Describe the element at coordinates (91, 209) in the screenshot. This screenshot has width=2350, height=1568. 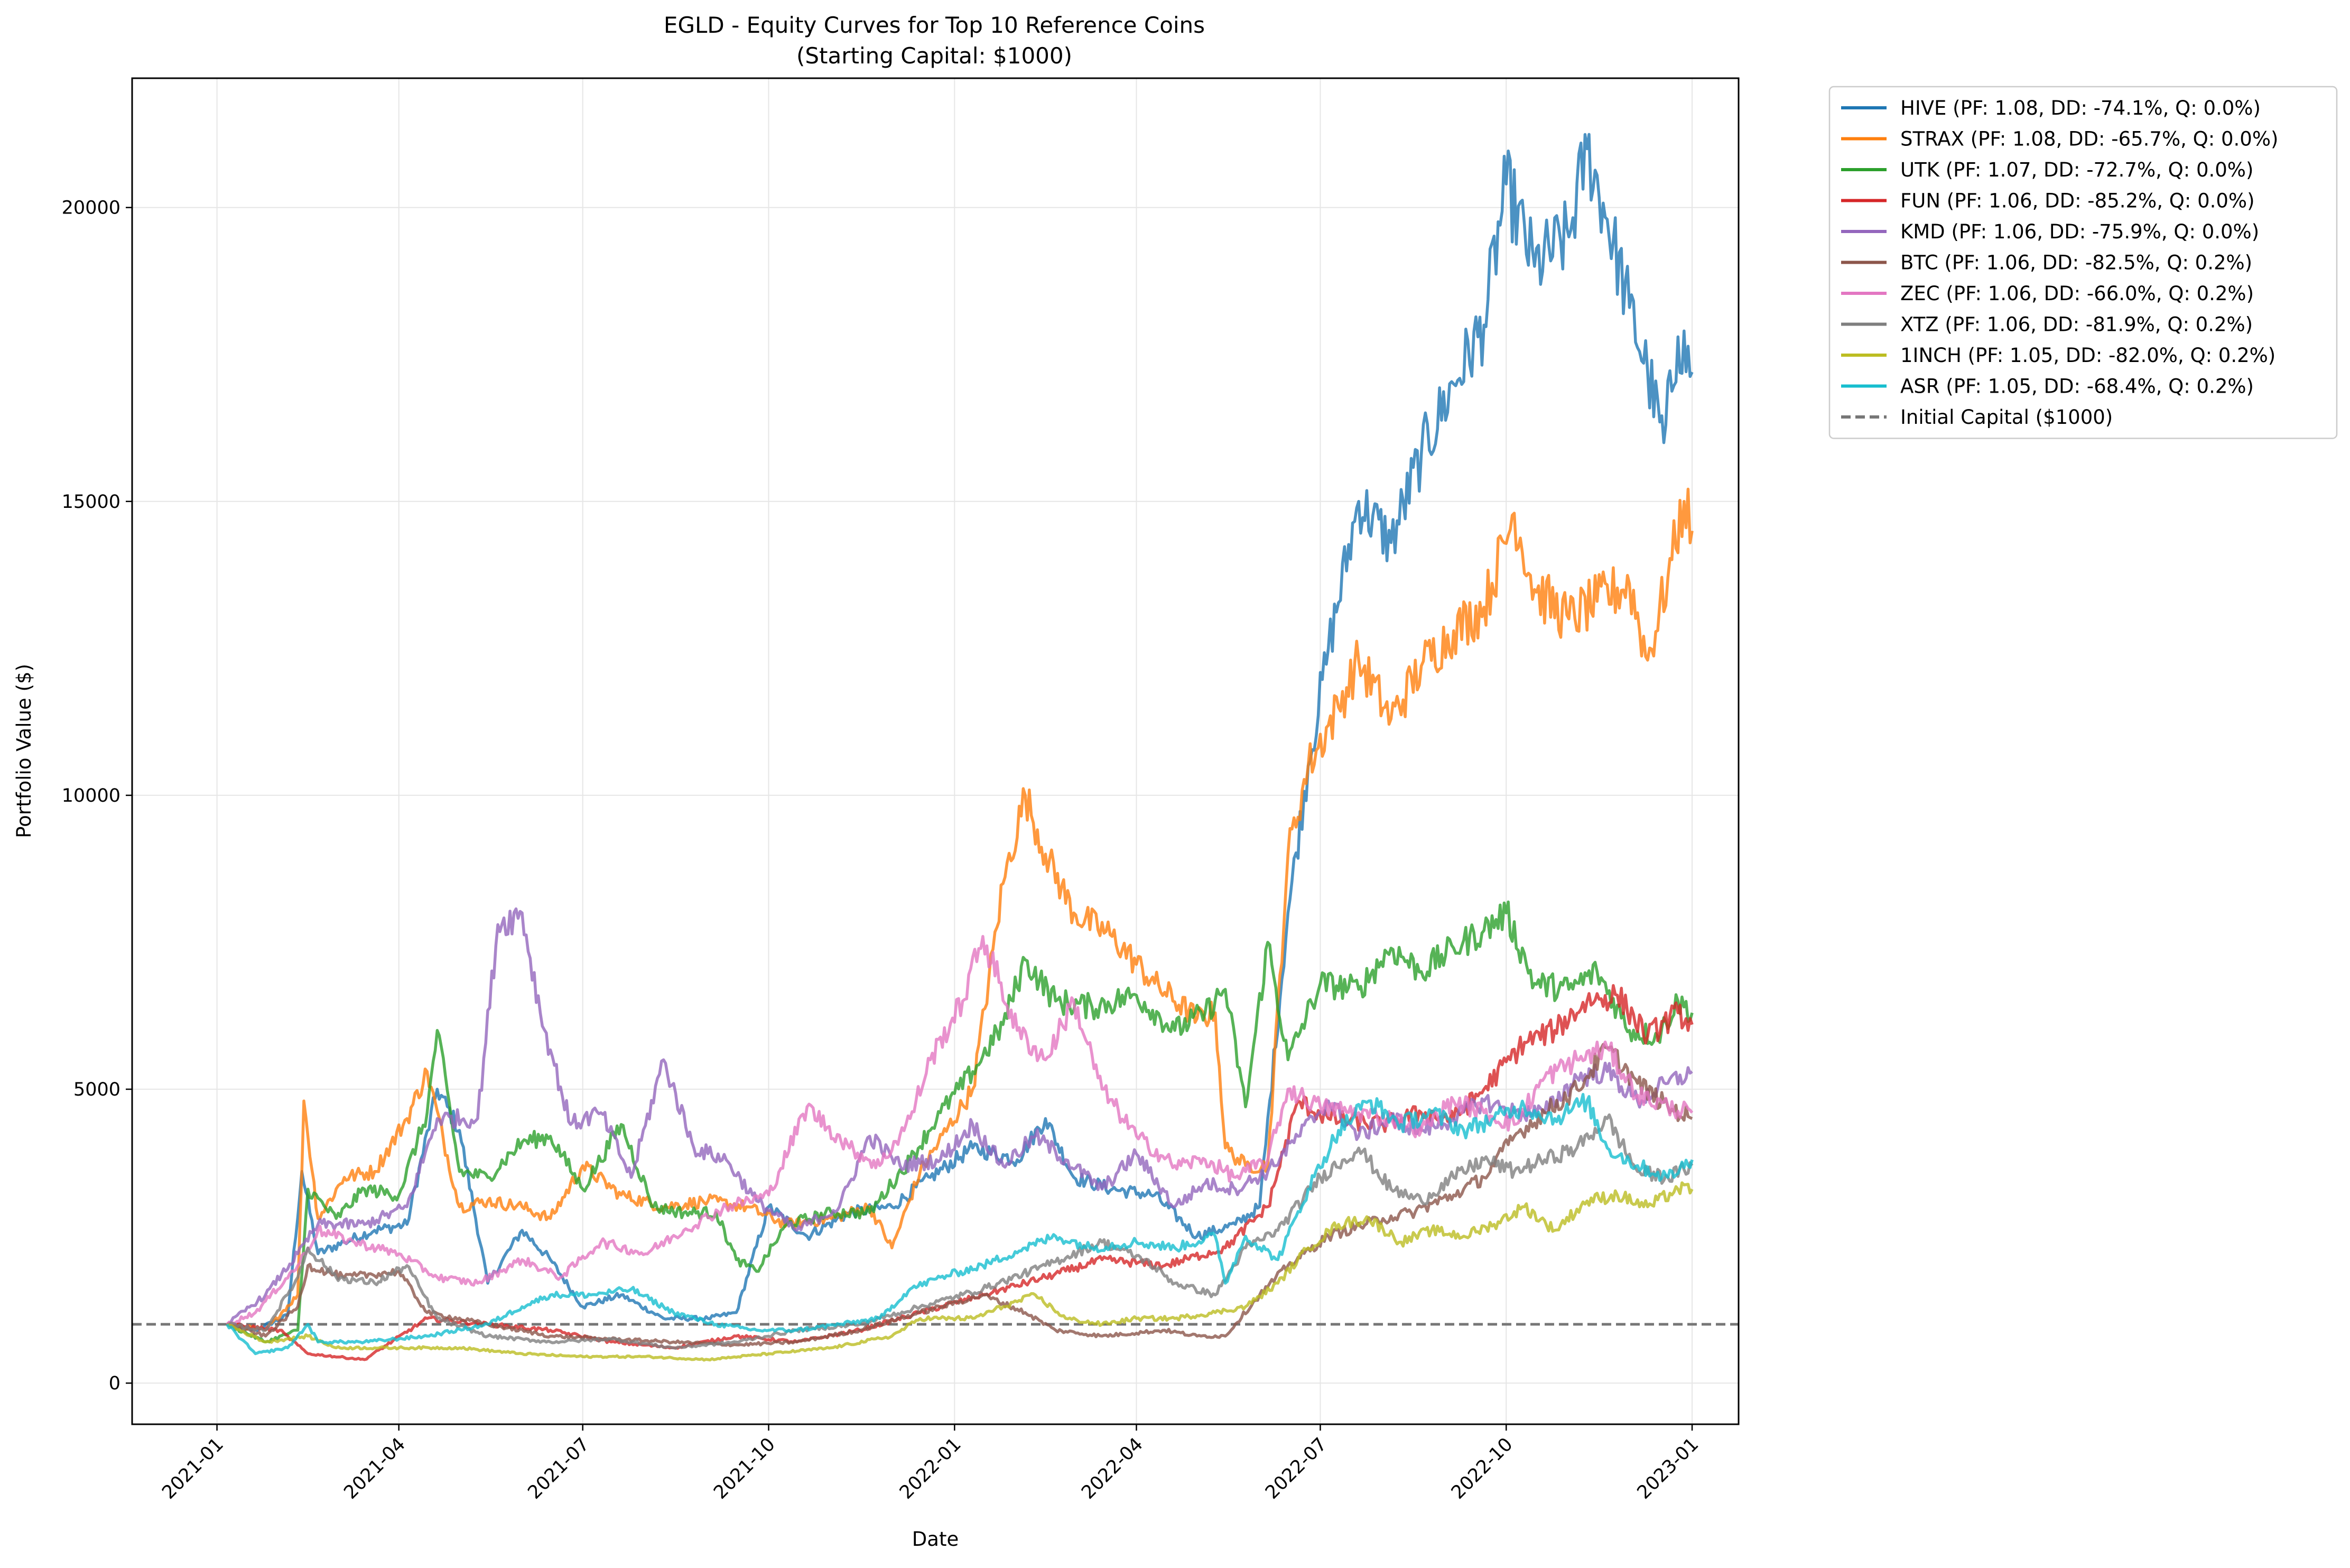
I see `y-tick-label: 20000` at that location.